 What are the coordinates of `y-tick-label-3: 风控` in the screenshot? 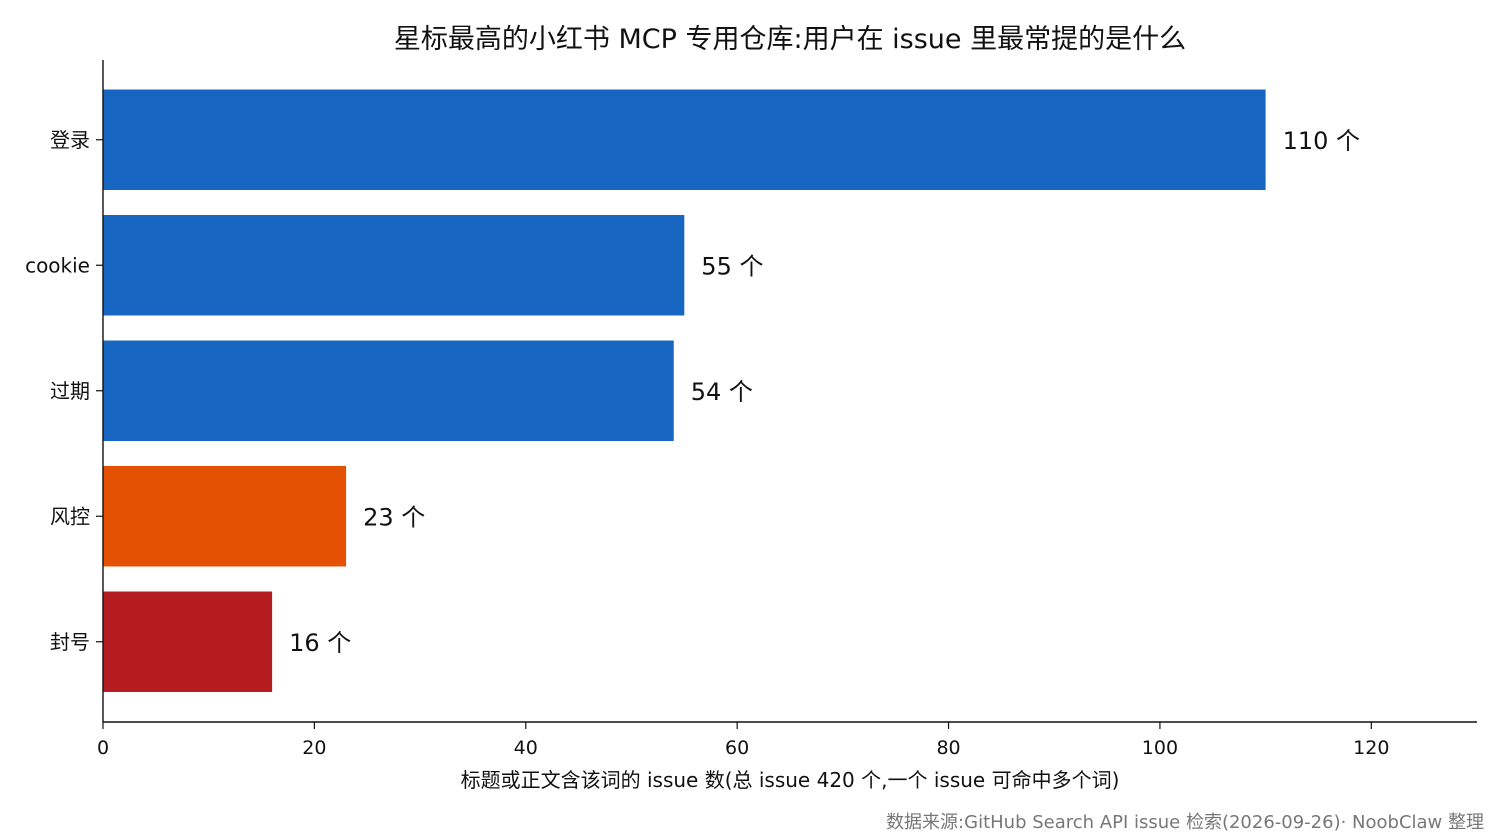 It's located at (70, 516).